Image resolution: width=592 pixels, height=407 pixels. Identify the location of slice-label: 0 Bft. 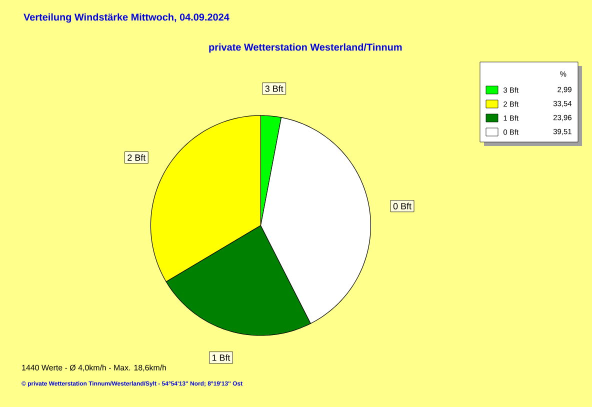
(402, 206).